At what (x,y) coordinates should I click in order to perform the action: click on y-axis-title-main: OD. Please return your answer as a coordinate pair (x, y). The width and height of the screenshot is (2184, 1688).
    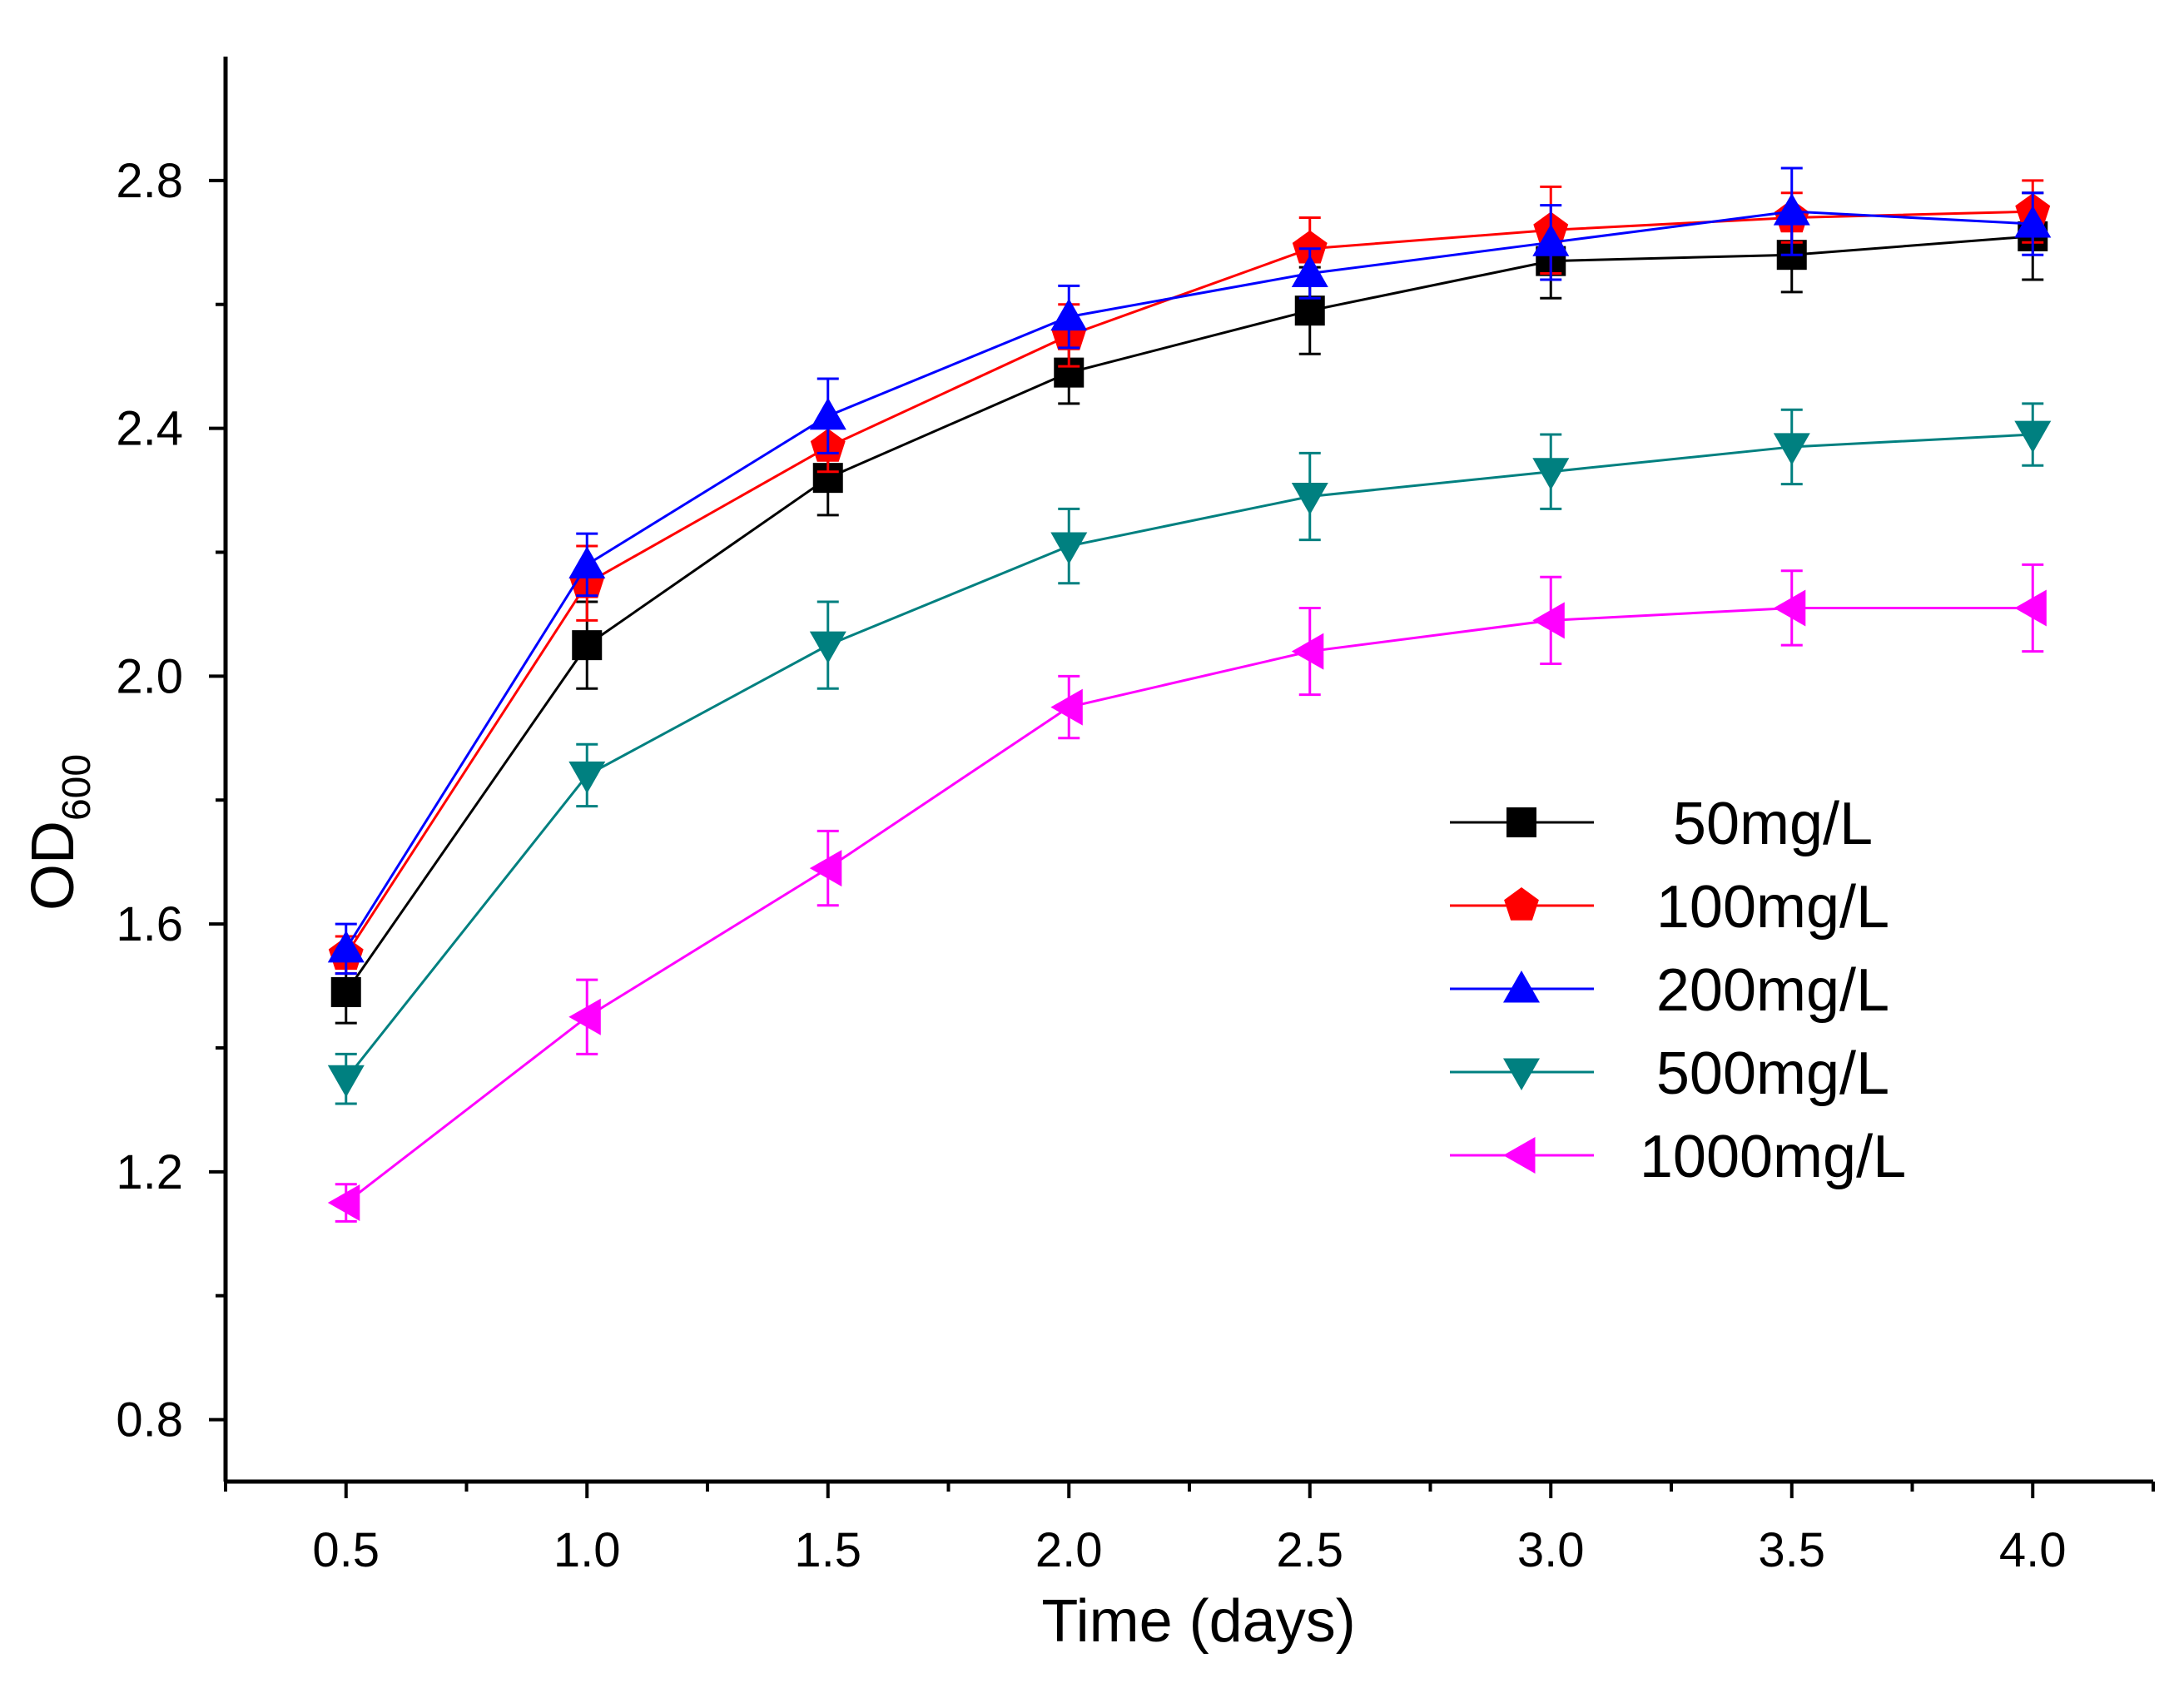
    Looking at the image, I should click on (53, 866).